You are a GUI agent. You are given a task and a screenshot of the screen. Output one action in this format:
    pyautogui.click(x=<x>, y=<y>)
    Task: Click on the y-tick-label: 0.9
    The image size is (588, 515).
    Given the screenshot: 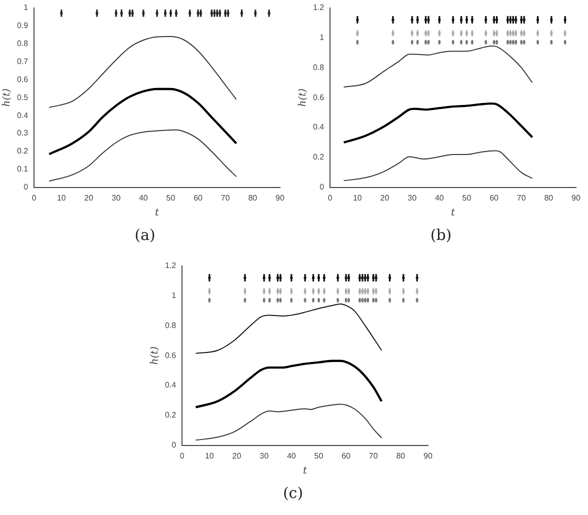 What is the action you would take?
    pyautogui.click(x=22, y=25)
    